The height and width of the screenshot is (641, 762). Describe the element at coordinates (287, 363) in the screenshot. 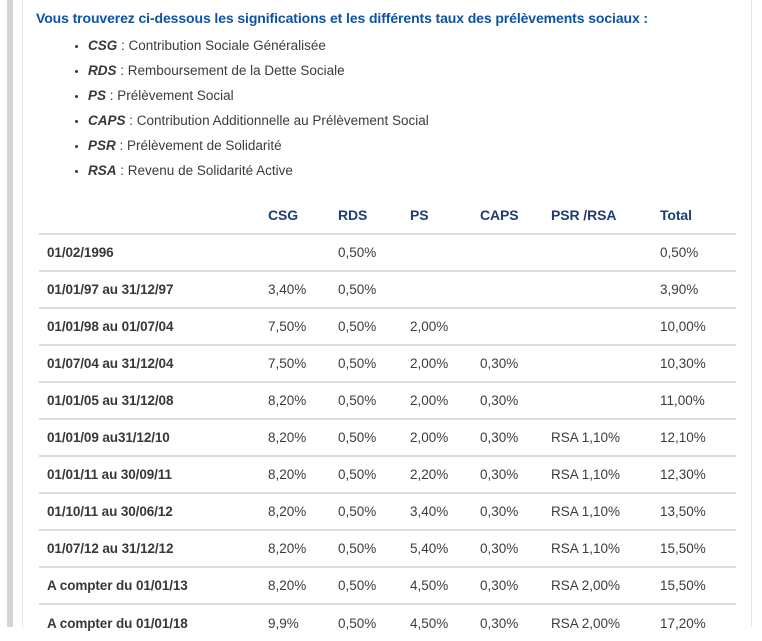

I see `rate-cell: 7,50%` at that location.